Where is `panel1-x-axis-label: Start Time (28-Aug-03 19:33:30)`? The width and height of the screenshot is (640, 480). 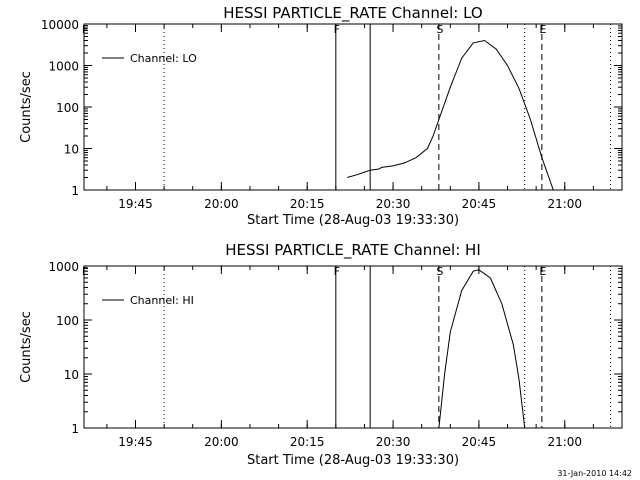
panel1-x-axis-label: Start Time (28-Aug-03 19:33:30) is located at coordinates (353, 220).